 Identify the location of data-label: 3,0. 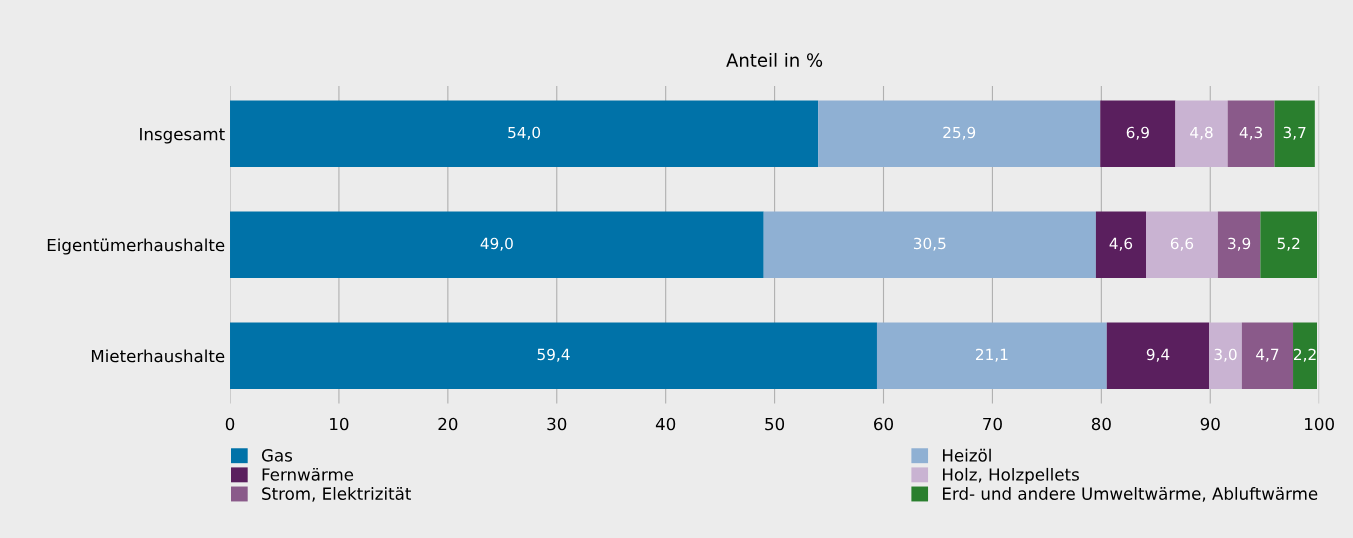
(1225, 355).